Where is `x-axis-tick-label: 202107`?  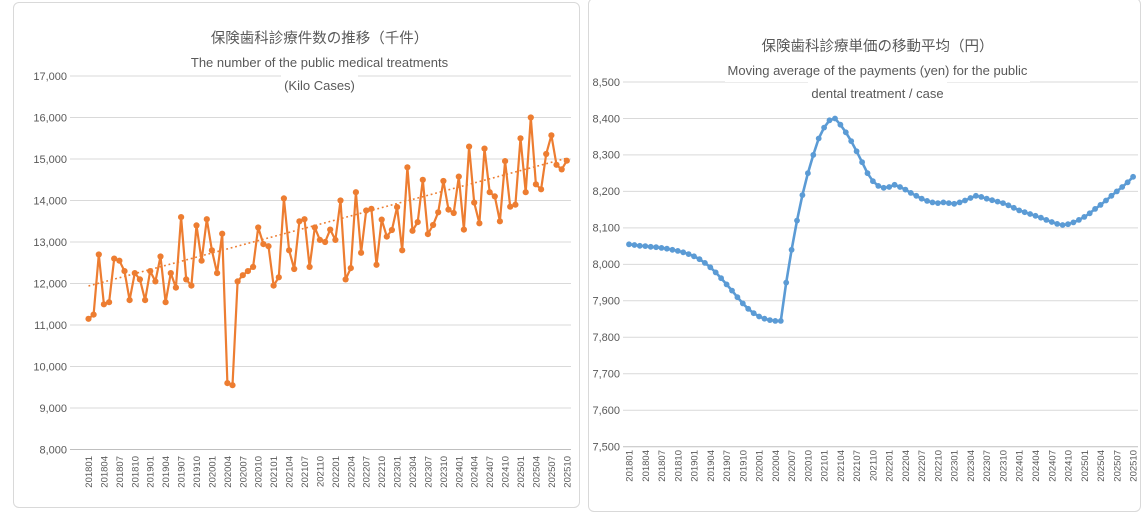
x-axis-tick-label: 202107 is located at coordinates (857, 466).